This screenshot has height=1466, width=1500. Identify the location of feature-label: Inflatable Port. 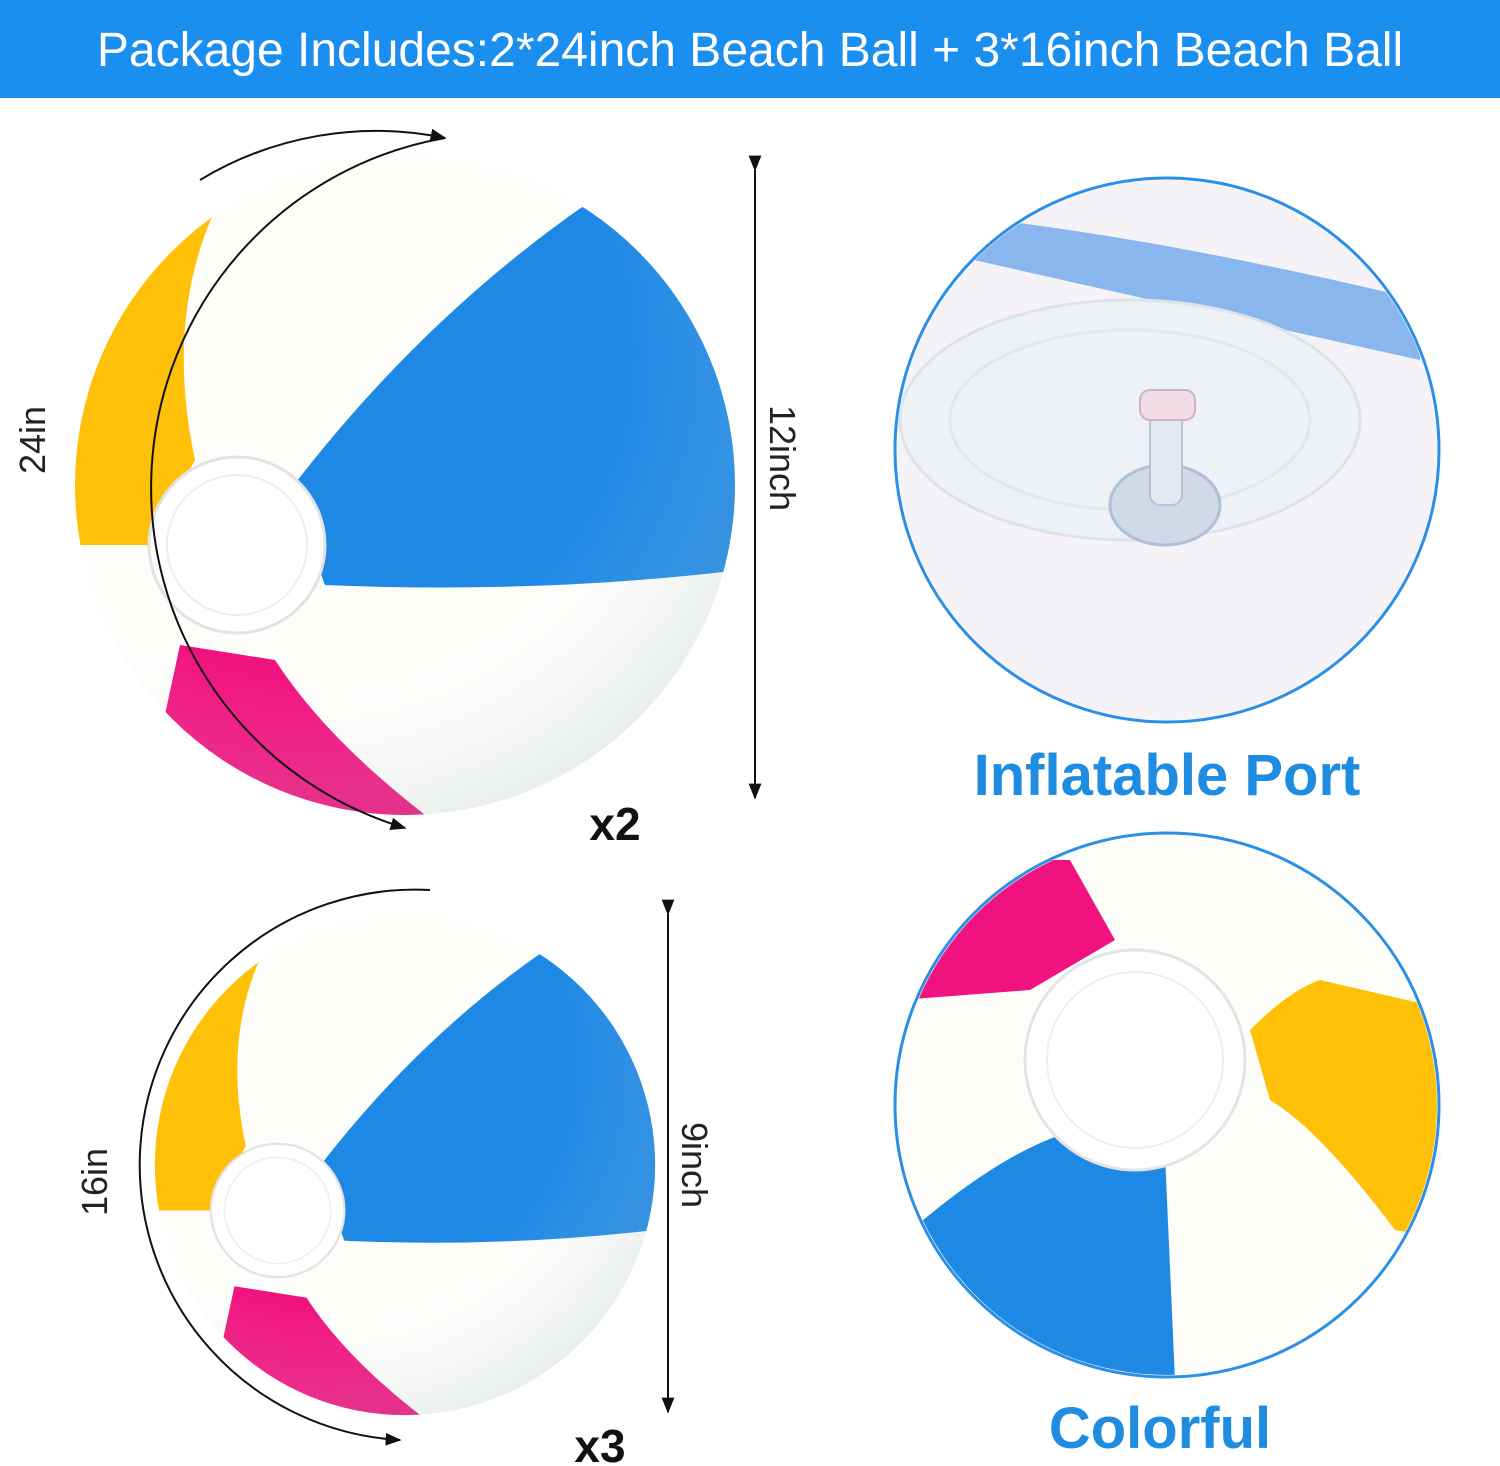
(1167, 775).